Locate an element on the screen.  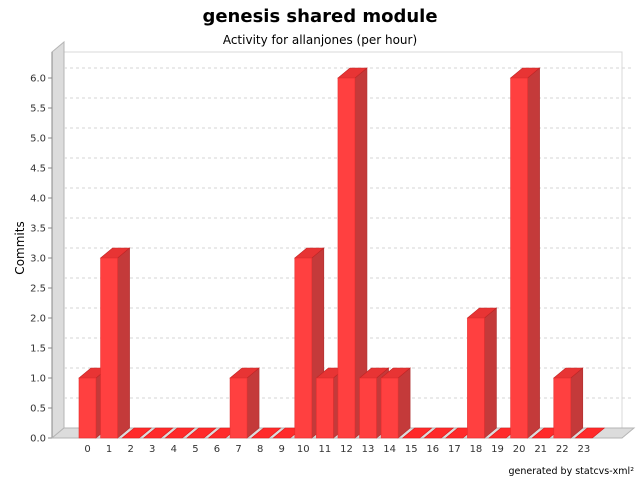
y-tick-label: 0.0 is located at coordinates (38, 439).